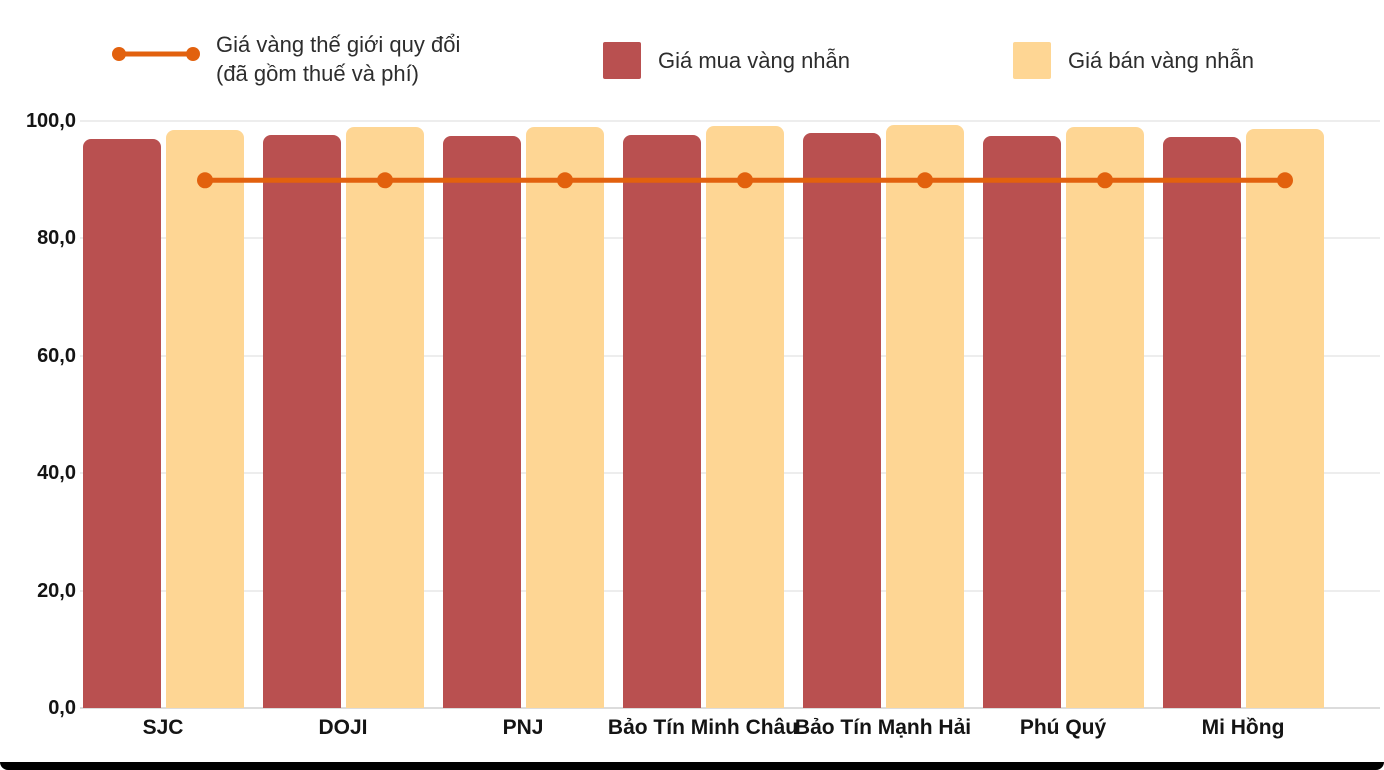 The image size is (1384, 770). What do you see at coordinates (1161, 60) in the screenshot?
I see `legend-label-sell-price: Giá bán vàng nhẫn` at bounding box center [1161, 60].